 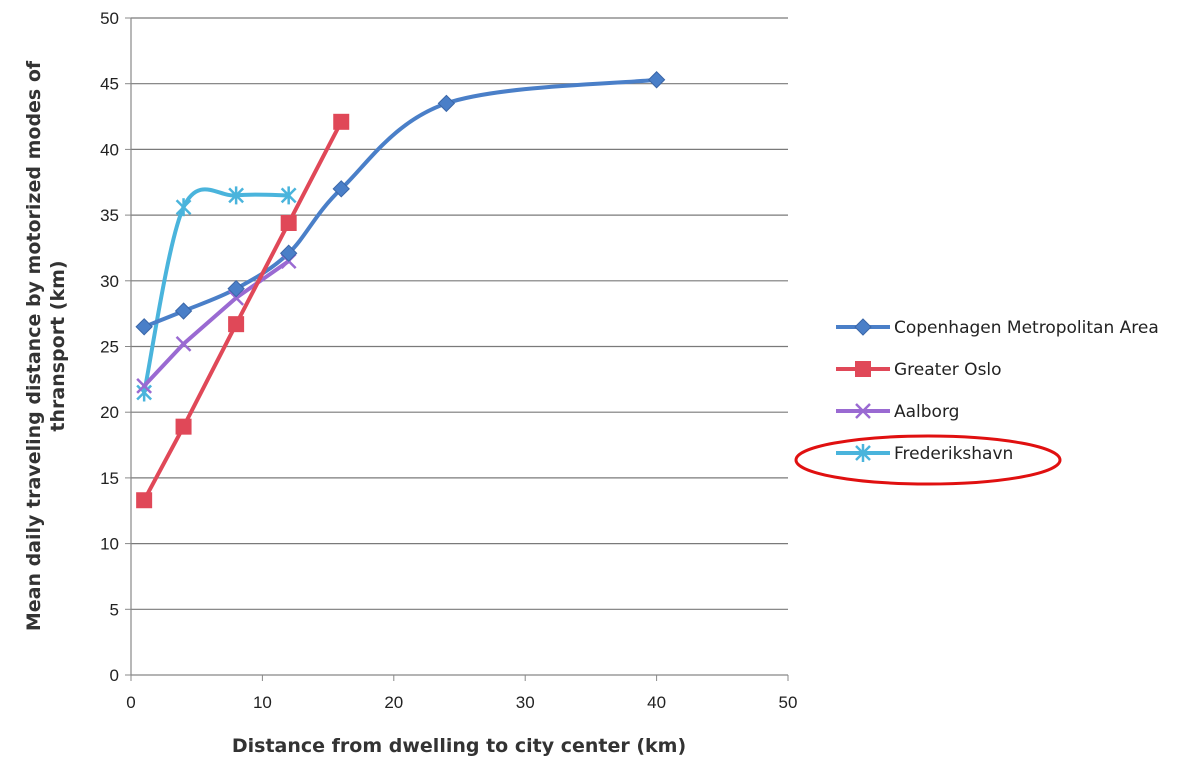 I want to click on legend-label: Frederikshavn, so click(x=953, y=454).